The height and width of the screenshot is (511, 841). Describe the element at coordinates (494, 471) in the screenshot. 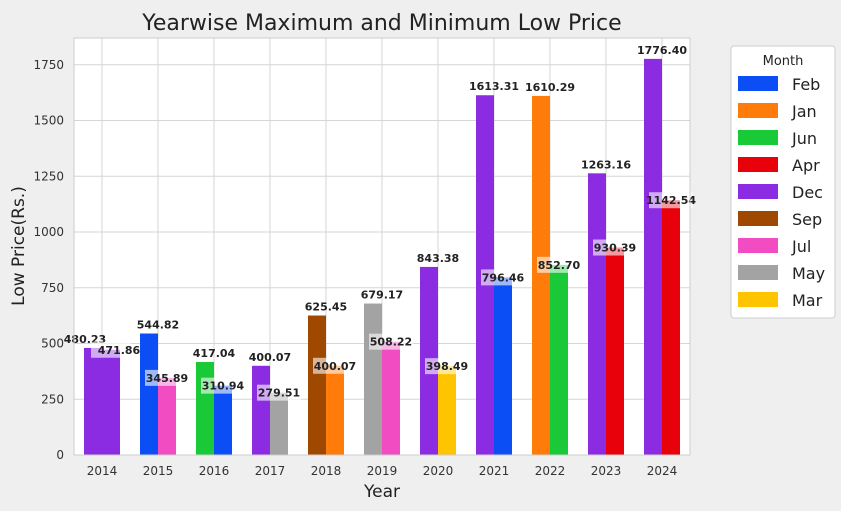

I see `x-tick-label: 2021` at that location.